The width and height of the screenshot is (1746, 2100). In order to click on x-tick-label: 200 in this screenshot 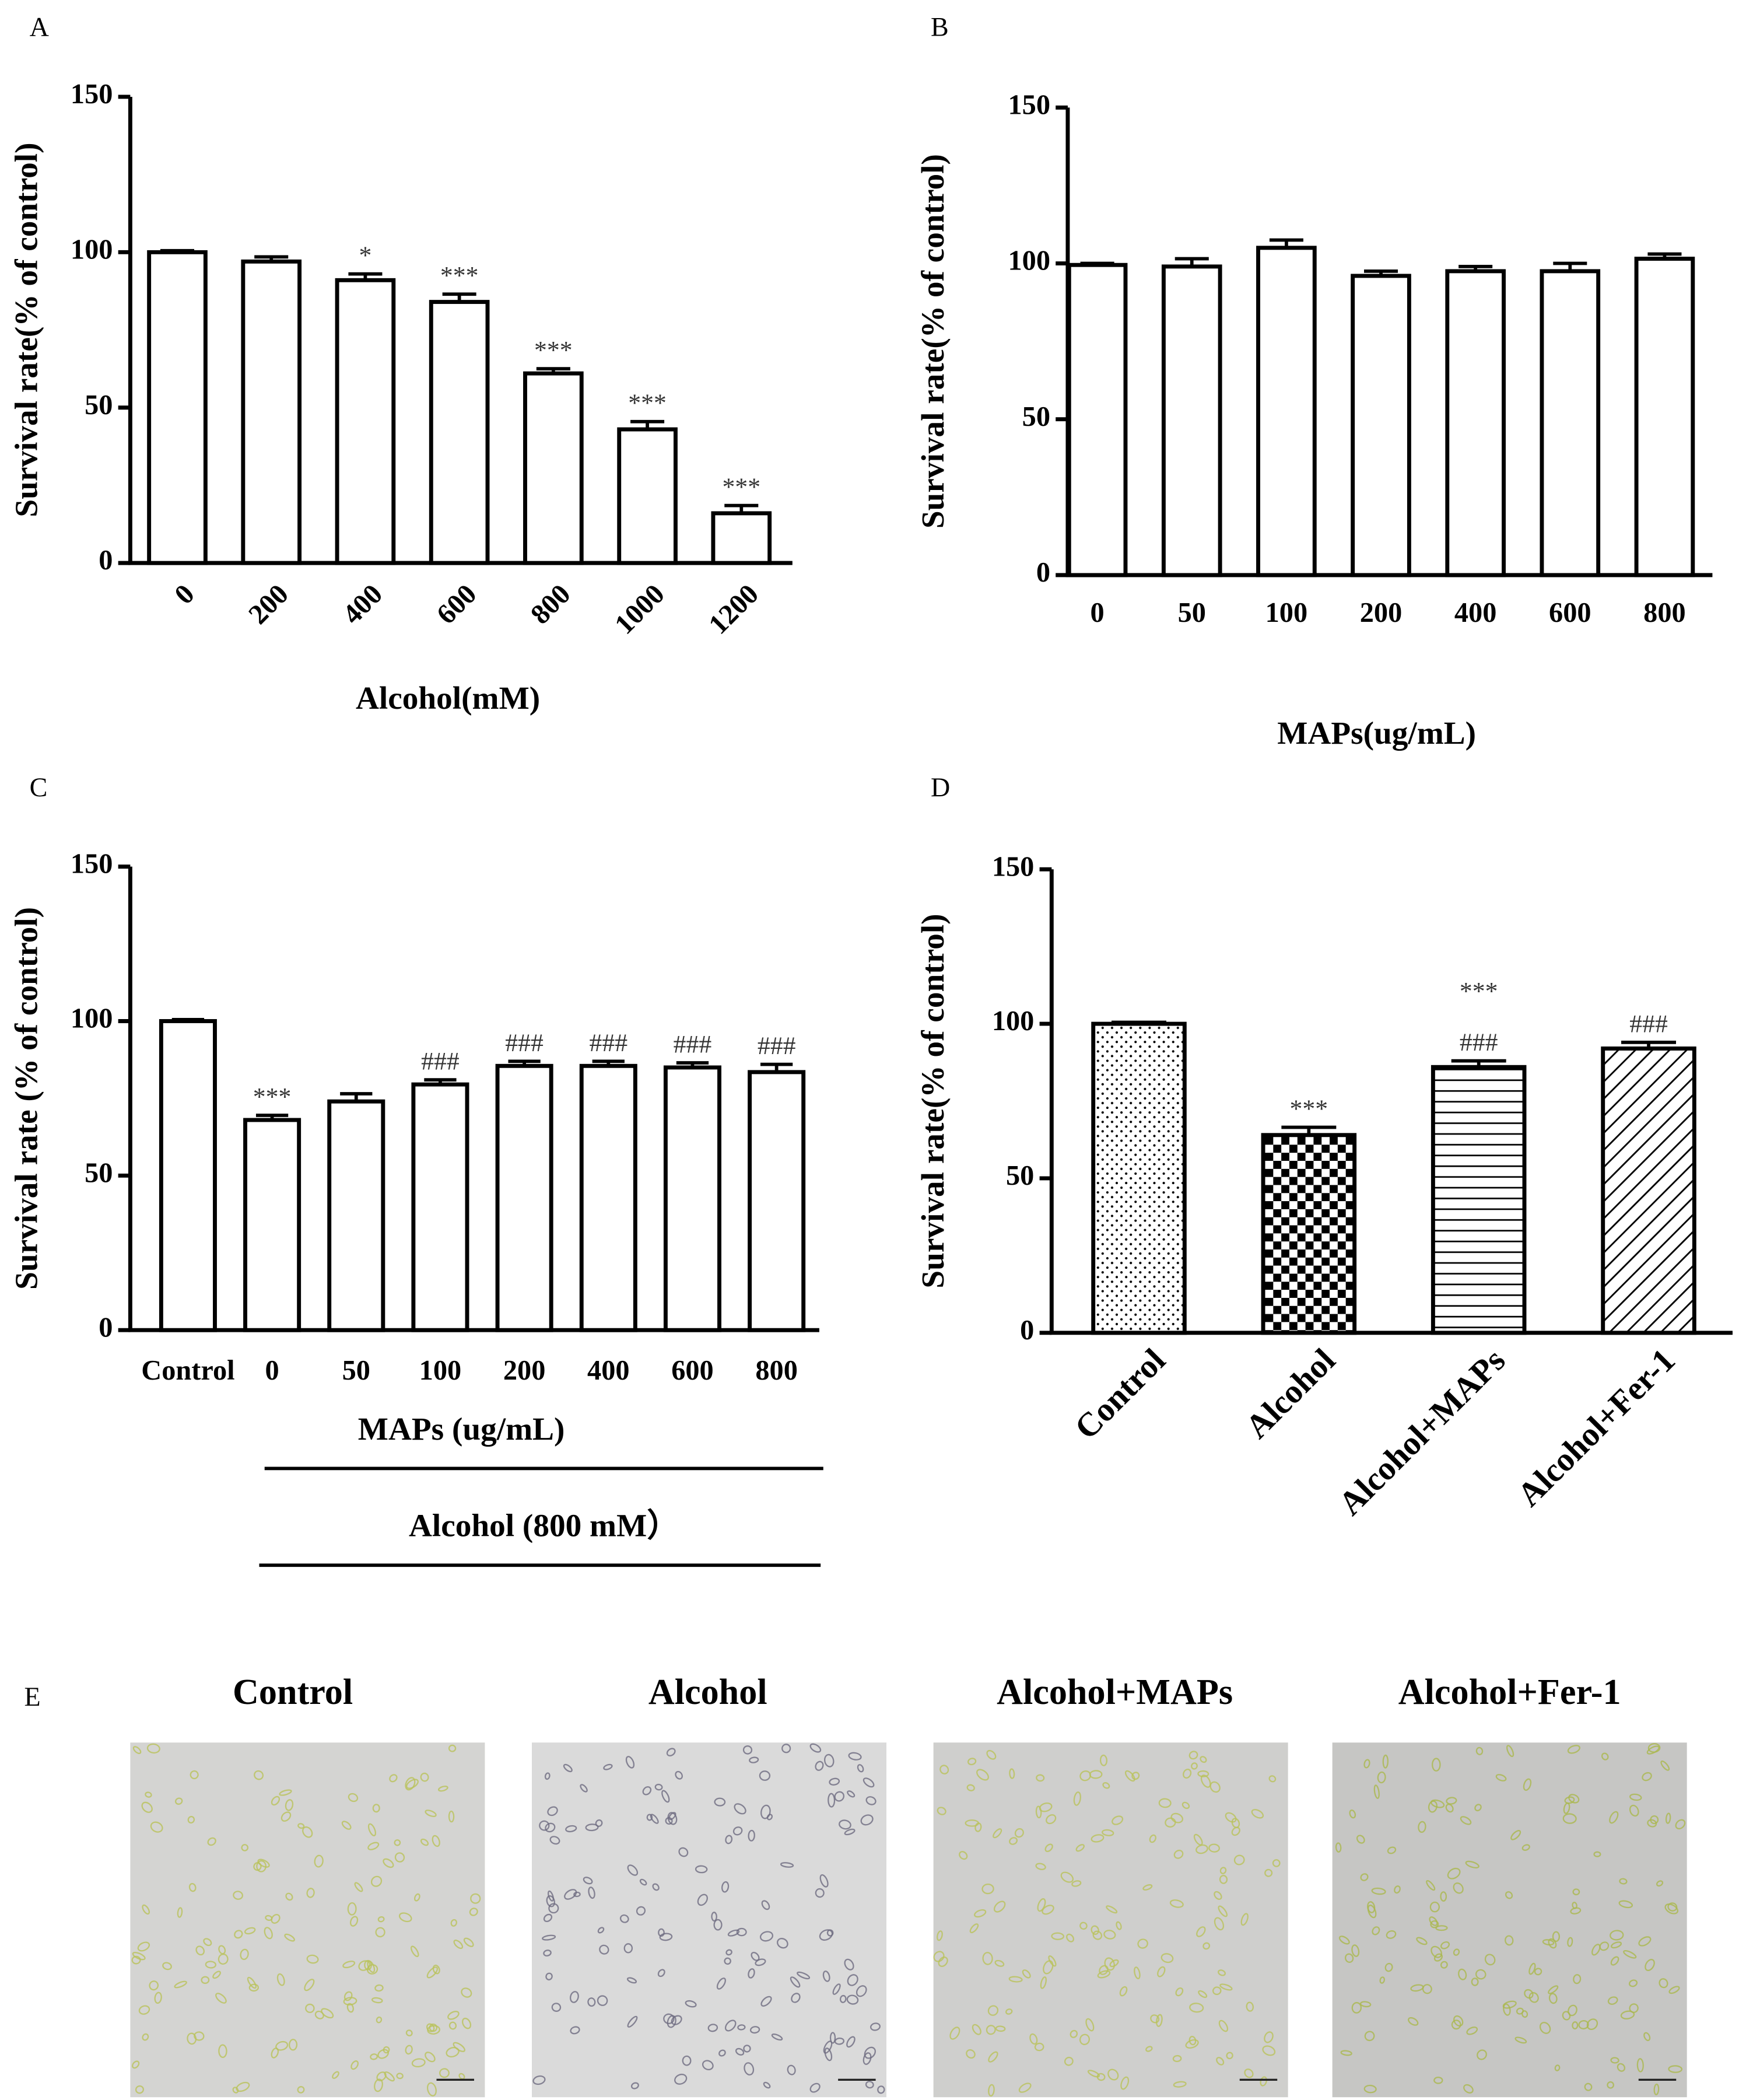, I will do `click(1381, 612)`.